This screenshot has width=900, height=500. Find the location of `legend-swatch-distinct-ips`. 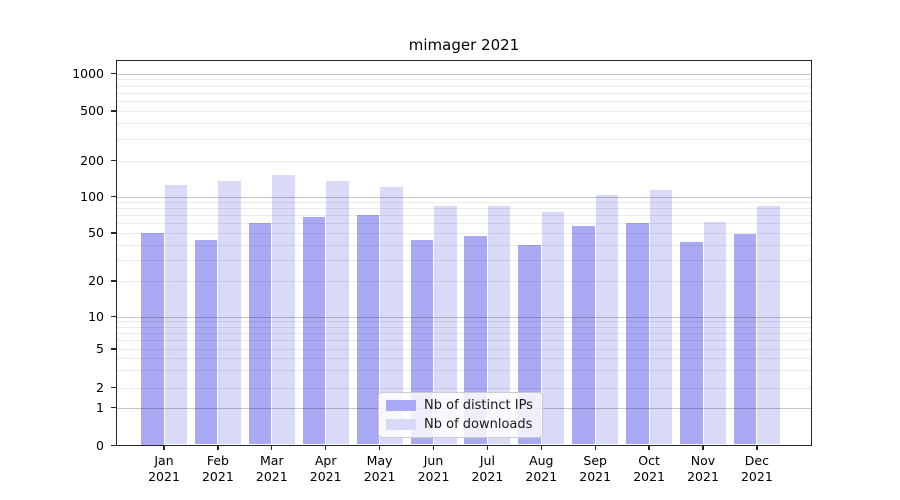

legend-swatch-distinct-ips is located at coordinates (401, 405).